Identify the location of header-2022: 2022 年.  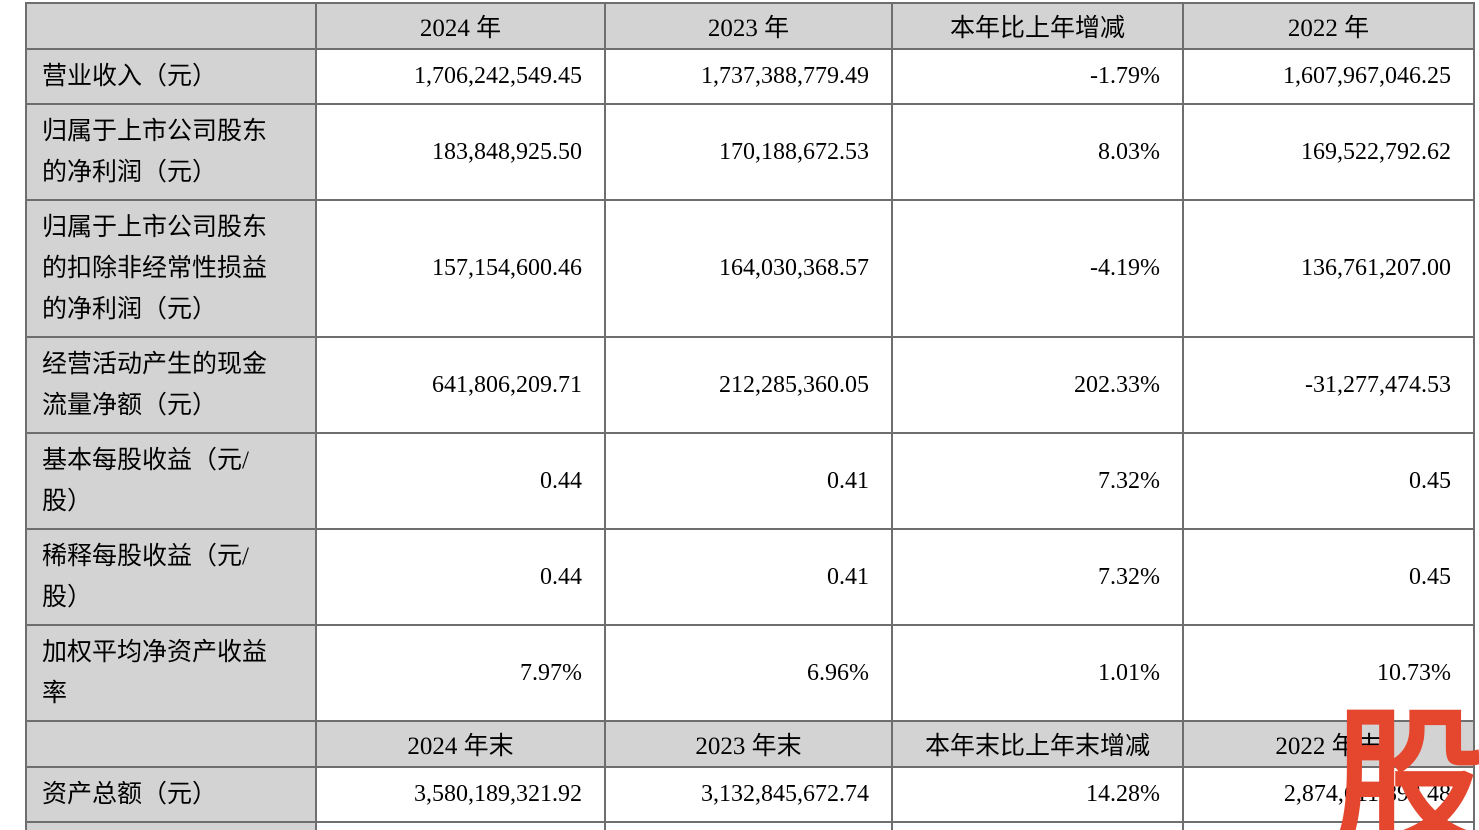
(1328, 26).